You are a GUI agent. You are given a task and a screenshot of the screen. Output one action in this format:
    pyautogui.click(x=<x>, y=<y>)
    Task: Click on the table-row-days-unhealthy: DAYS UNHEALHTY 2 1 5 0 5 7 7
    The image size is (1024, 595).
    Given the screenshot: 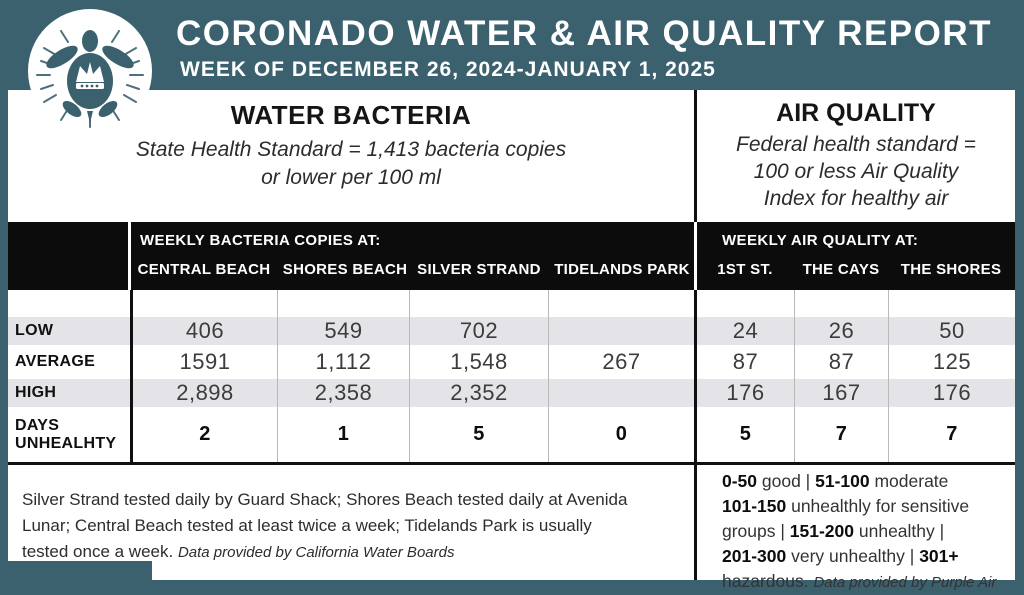 What is the action you would take?
    pyautogui.click(x=511, y=434)
    